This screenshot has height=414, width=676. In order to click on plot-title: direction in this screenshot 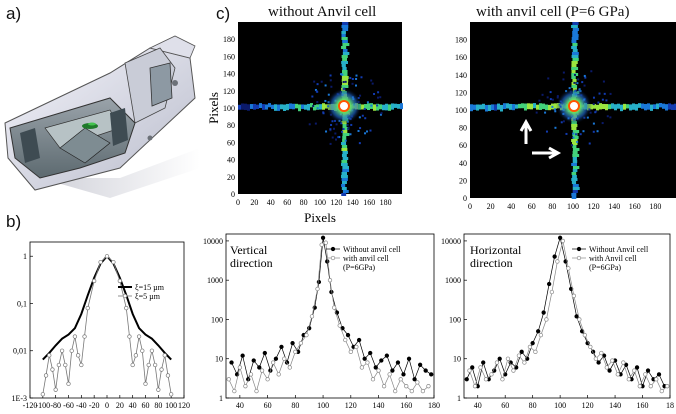, I will do `click(491, 263)`.